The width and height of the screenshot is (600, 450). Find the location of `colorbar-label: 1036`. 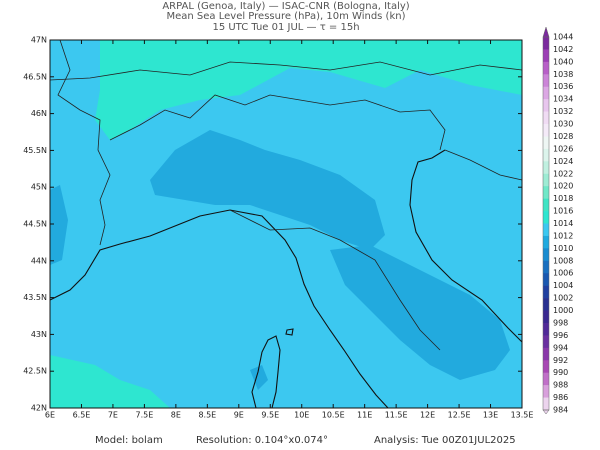

colorbar-label: 1036 is located at coordinates (563, 86).